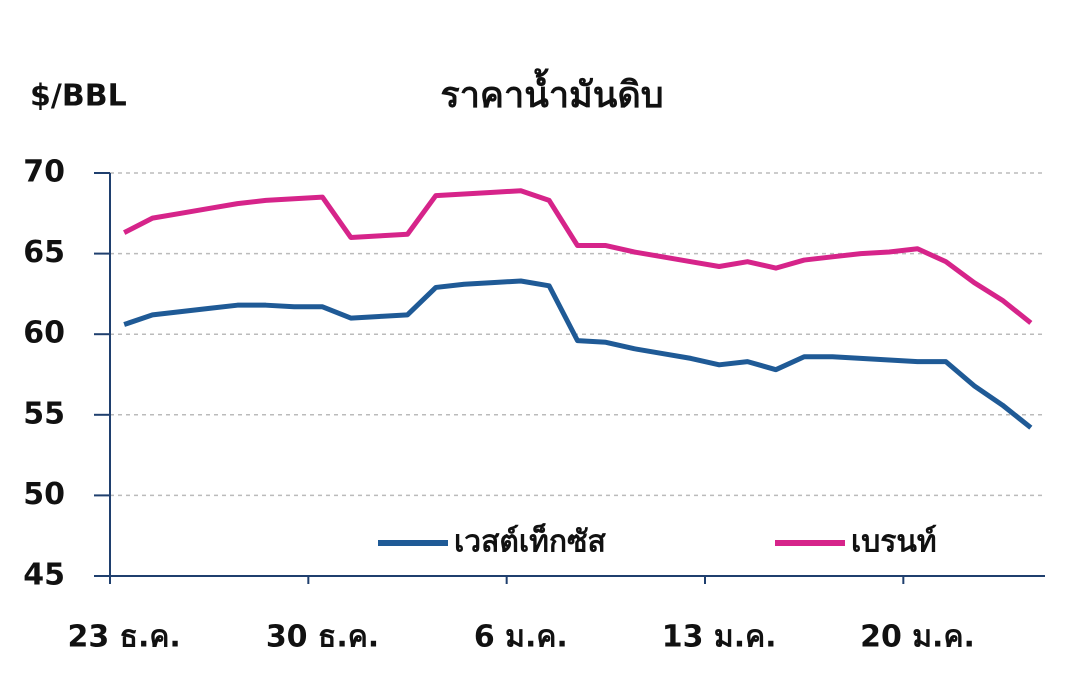  Describe the element at coordinates (551, 92) in the screenshot. I see `chart-title: ราคาน้ำมันดิบ` at that location.